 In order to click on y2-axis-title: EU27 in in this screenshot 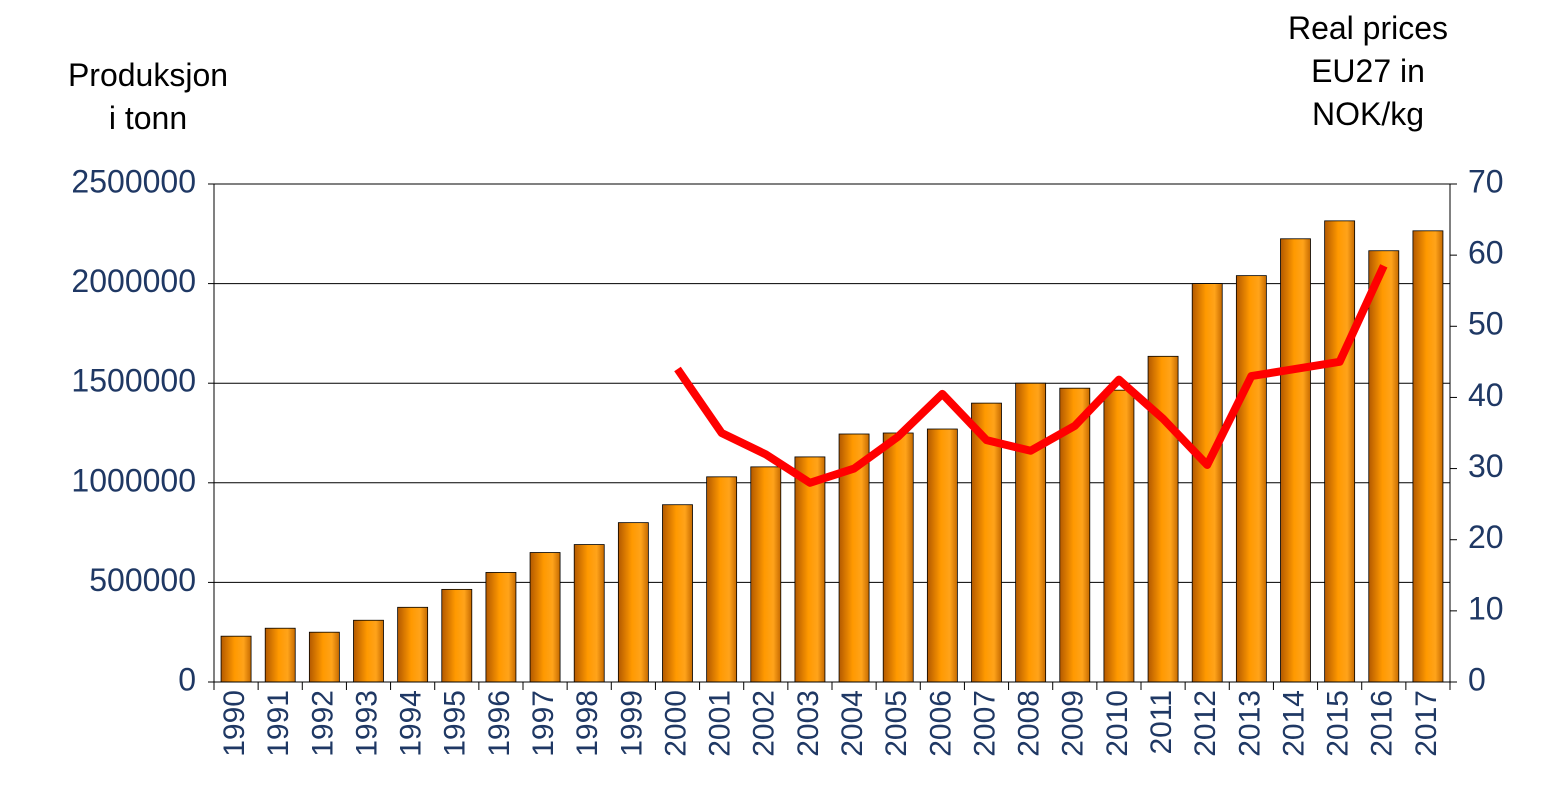, I will do `click(1368, 71)`.